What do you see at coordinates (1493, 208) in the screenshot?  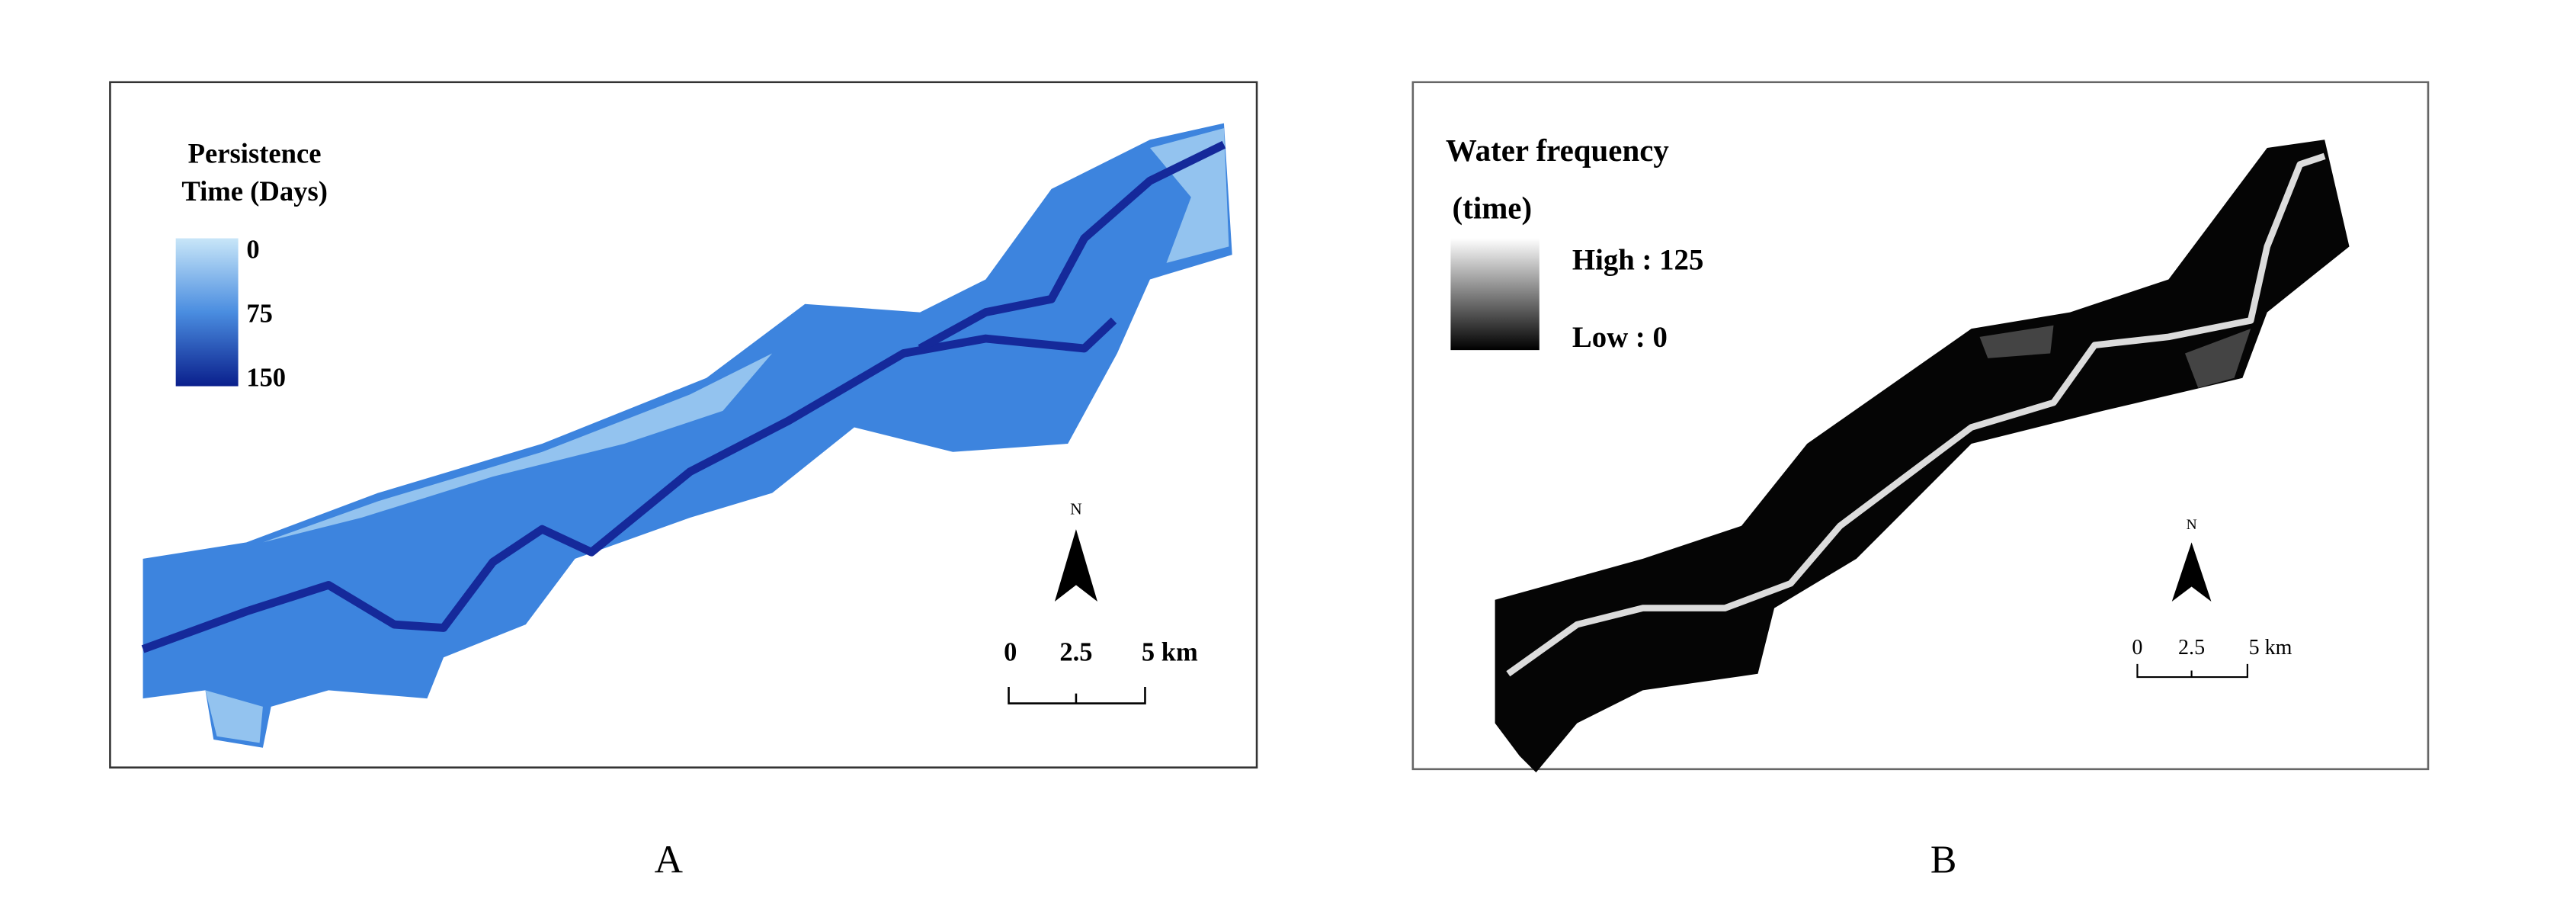 I see `legend-title: (time)` at bounding box center [1493, 208].